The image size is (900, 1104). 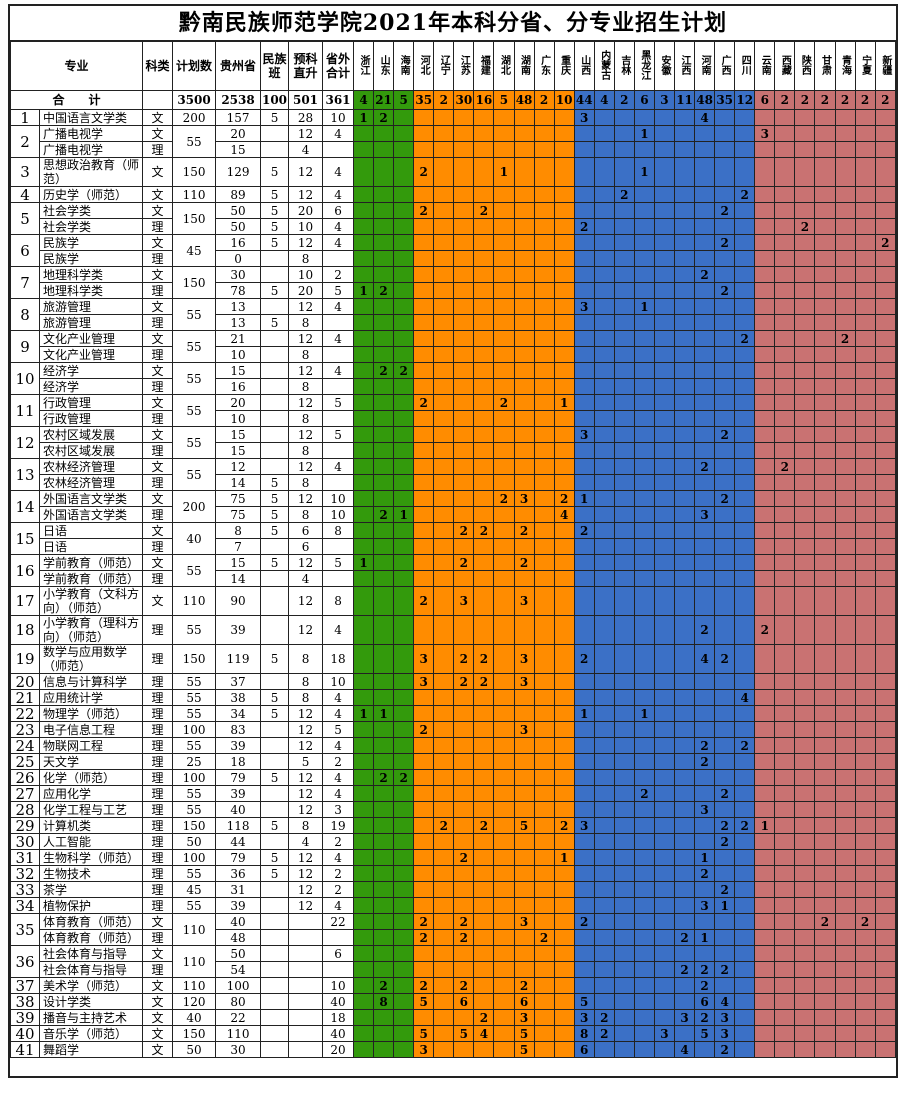 What do you see at coordinates (544, 64) in the screenshot?
I see `header-province: 广东` at bounding box center [544, 64].